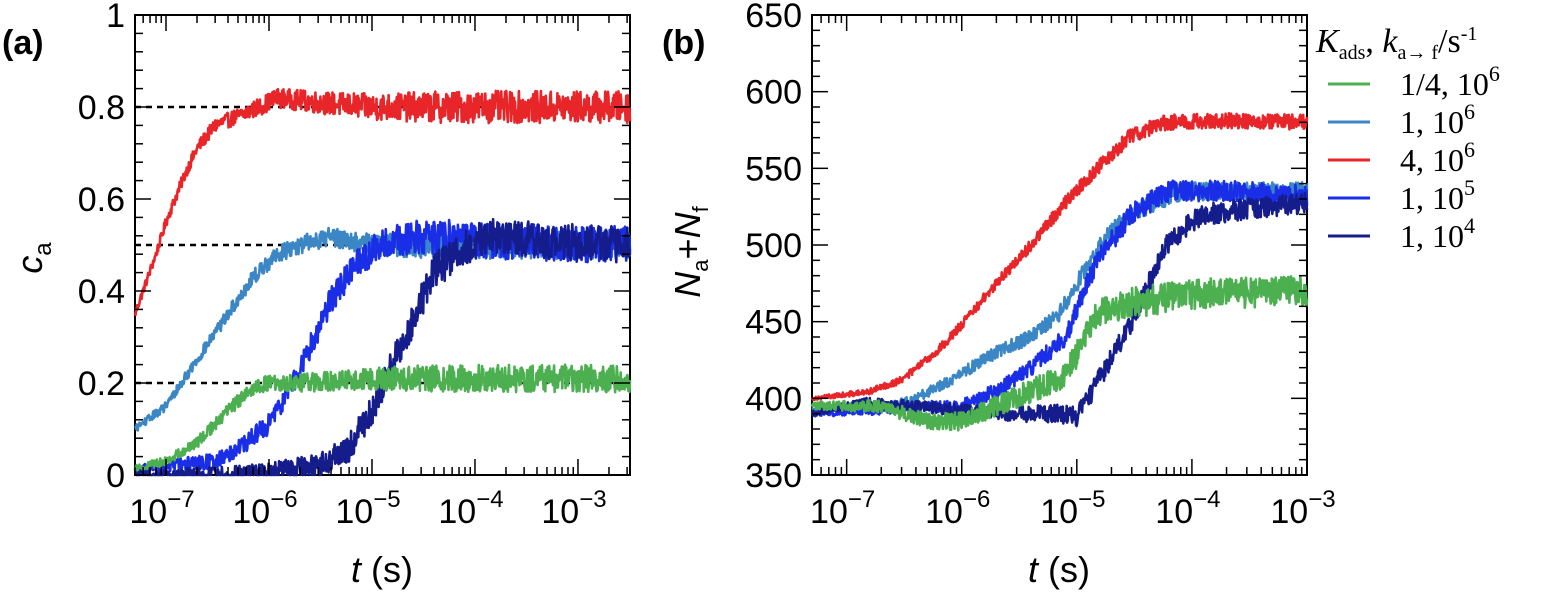 This screenshot has height=596, width=1542. Describe the element at coordinates (1449, 41) in the screenshot. I see `legend-title-unit: /s` at that location.